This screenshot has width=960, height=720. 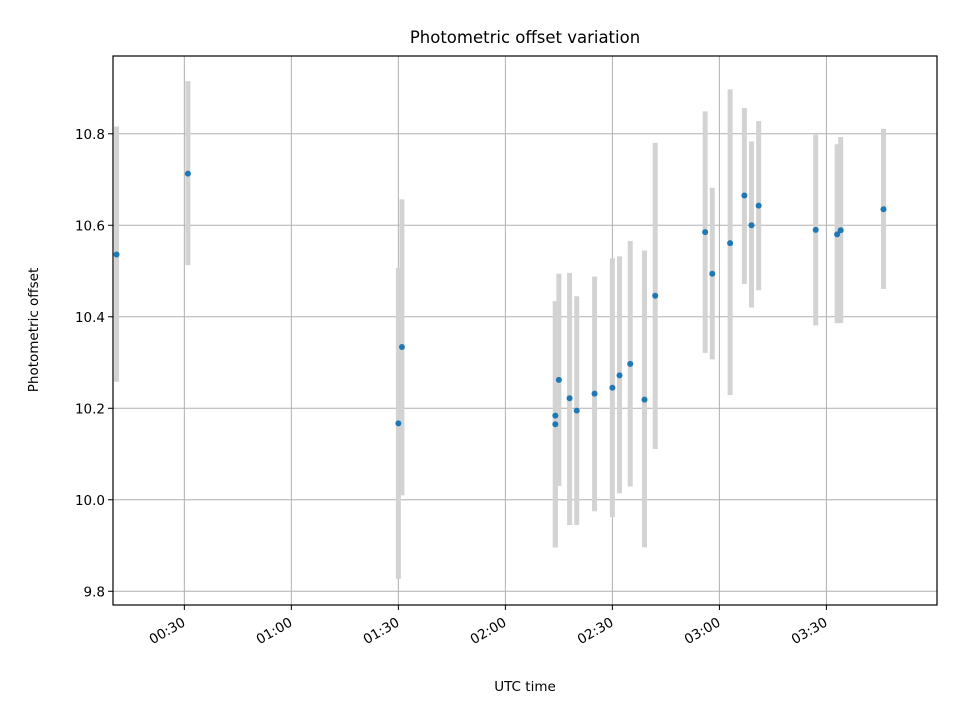 What do you see at coordinates (525, 37) in the screenshot?
I see `chart-title: Photometric offset variation` at bounding box center [525, 37].